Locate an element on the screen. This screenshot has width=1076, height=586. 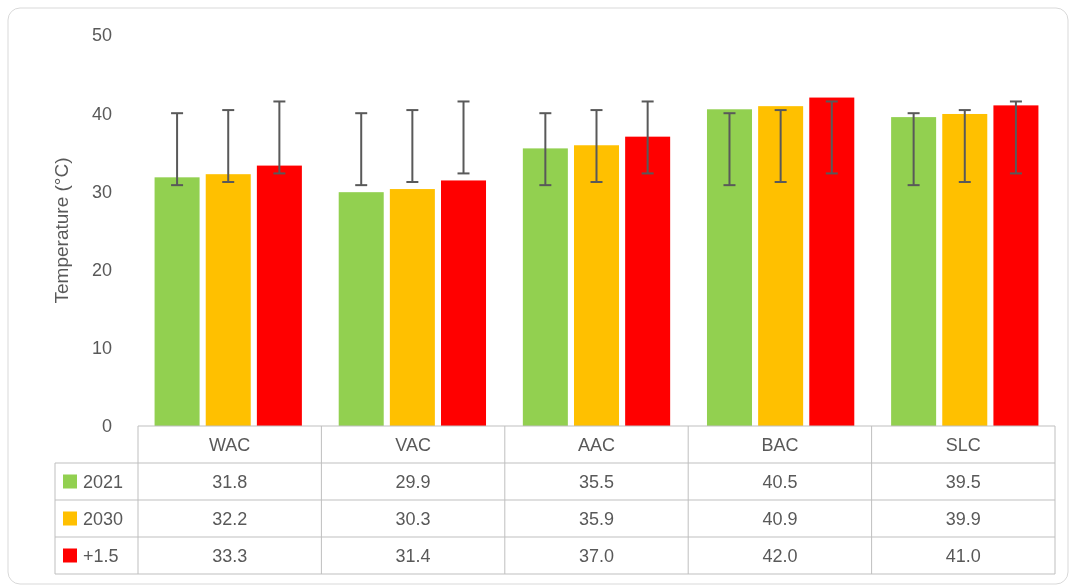
x-tick-label: AAC is located at coordinates (596, 444).